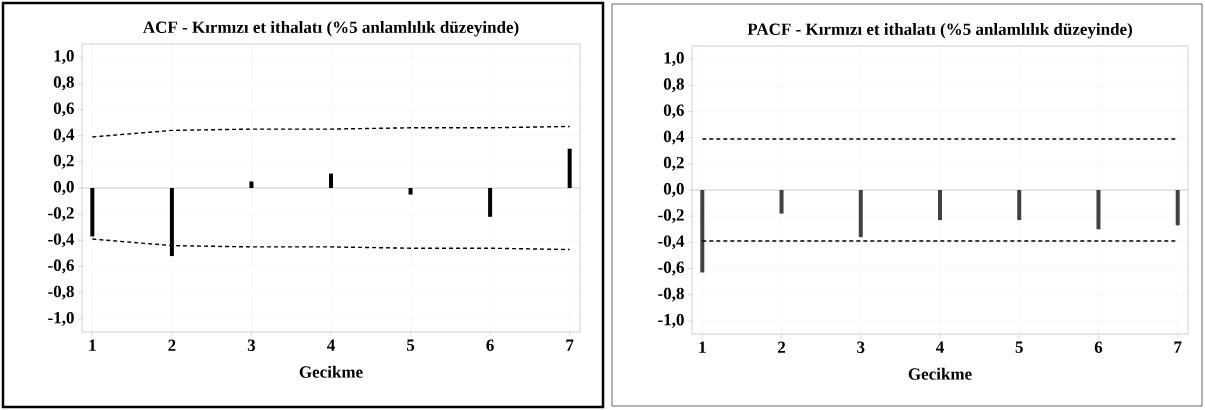  Describe the element at coordinates (331, 29) in the screenshot. I see `chart-title: ACF - Kırmızı et ithalatı (%5 anlamlılık düzeyinde)` at that location.